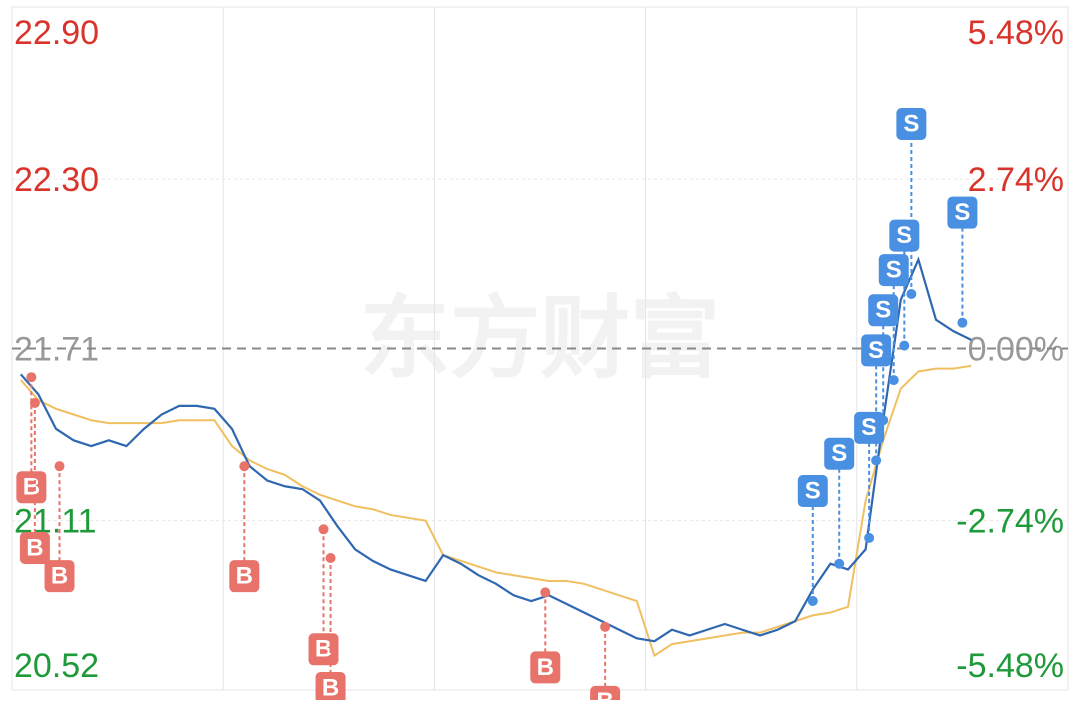  What do you see at coordinates (56, 349) in the screenshot?
I see `y-tick-label: 21.71` at bounding box center [56, 349].